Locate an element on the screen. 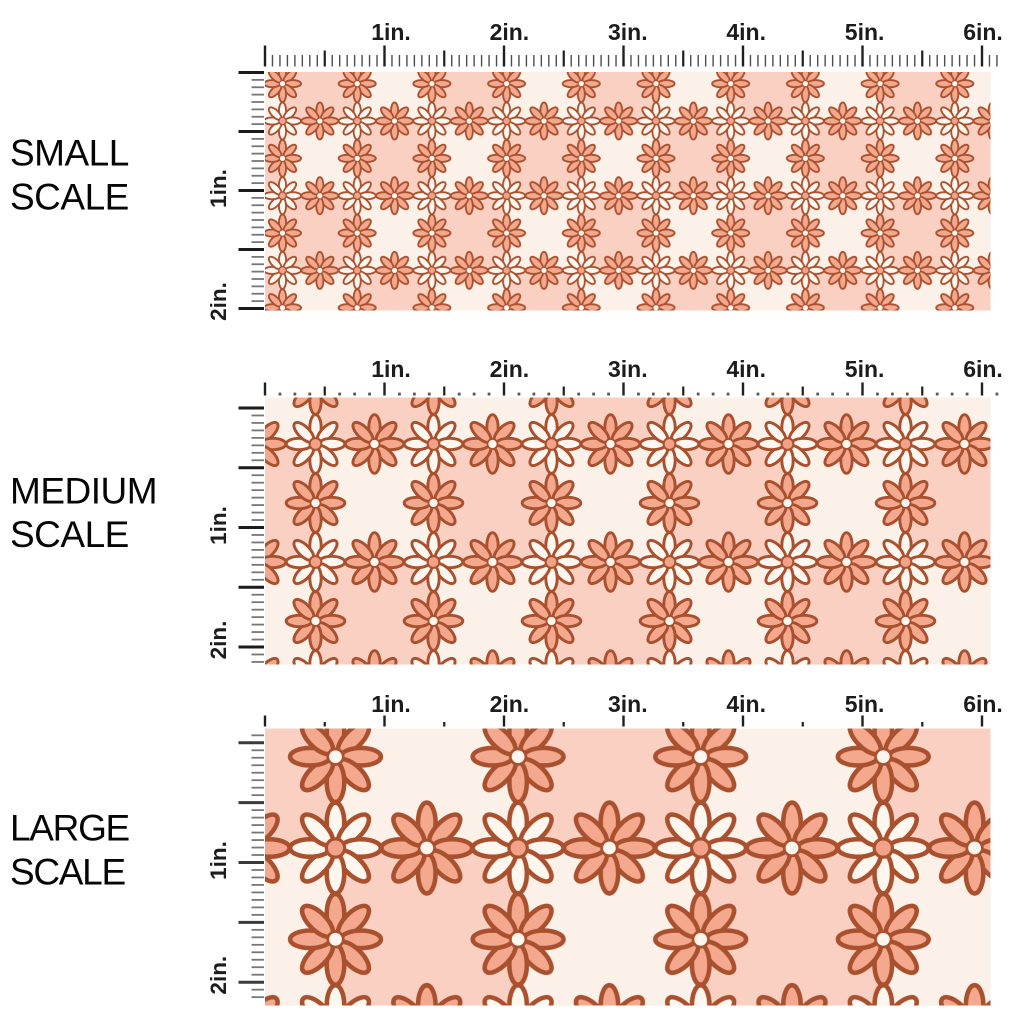 The image size is (1024, 1024). svg-text: SMALL is located at coordinates (69, 153).